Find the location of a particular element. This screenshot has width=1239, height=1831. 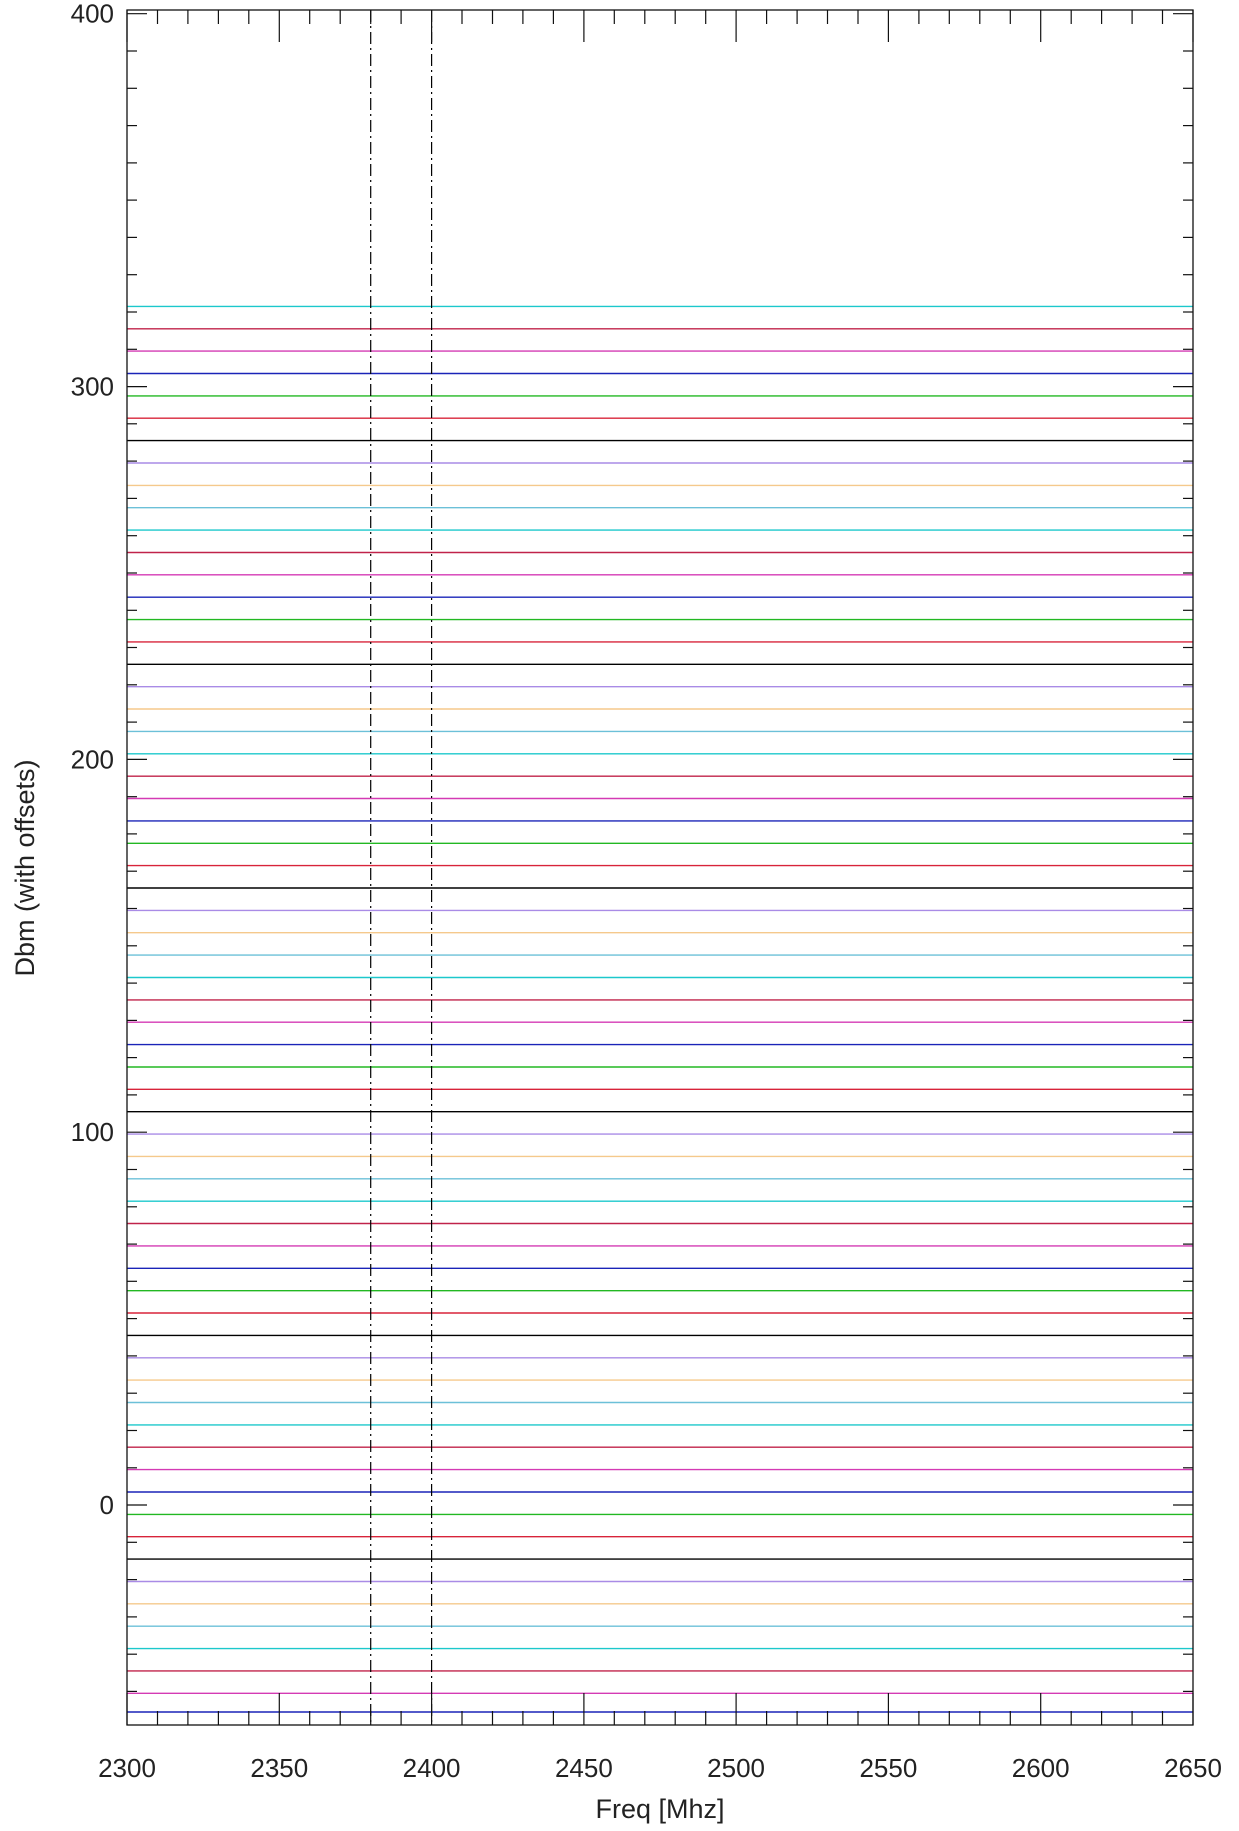

x-tick-label: 2300 is located at coordinates (127, 1768).